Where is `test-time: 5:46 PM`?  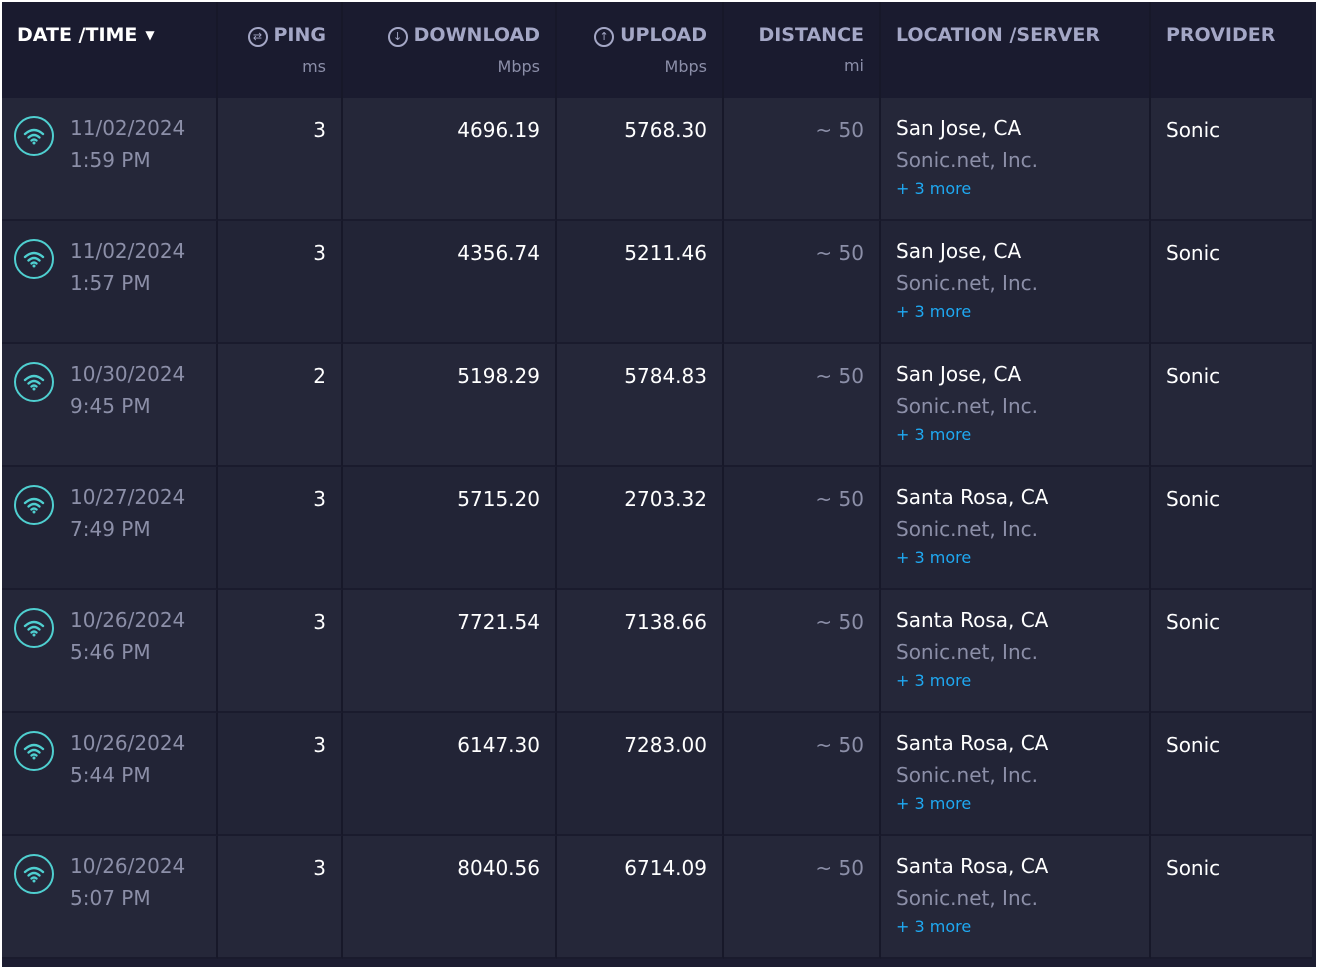 test-time: 5:46 PM is located at coordinates (110, 652).